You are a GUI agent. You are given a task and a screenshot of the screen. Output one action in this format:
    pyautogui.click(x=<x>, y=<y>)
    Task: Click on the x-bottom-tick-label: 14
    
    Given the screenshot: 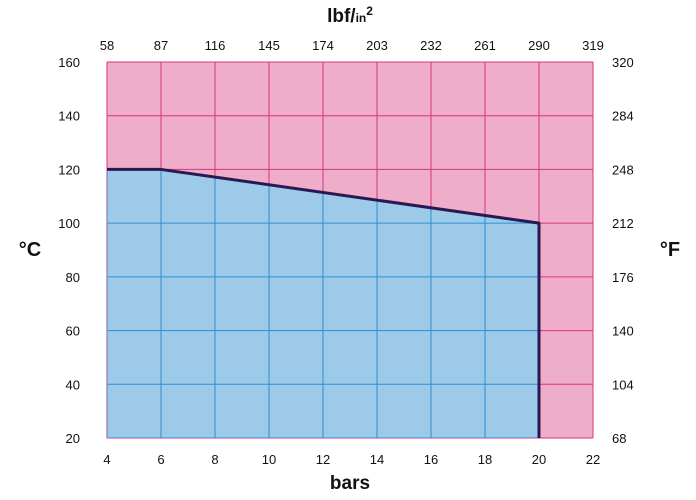 What is the action you would take?
    pyautogui.click(x=377, y=459)
    